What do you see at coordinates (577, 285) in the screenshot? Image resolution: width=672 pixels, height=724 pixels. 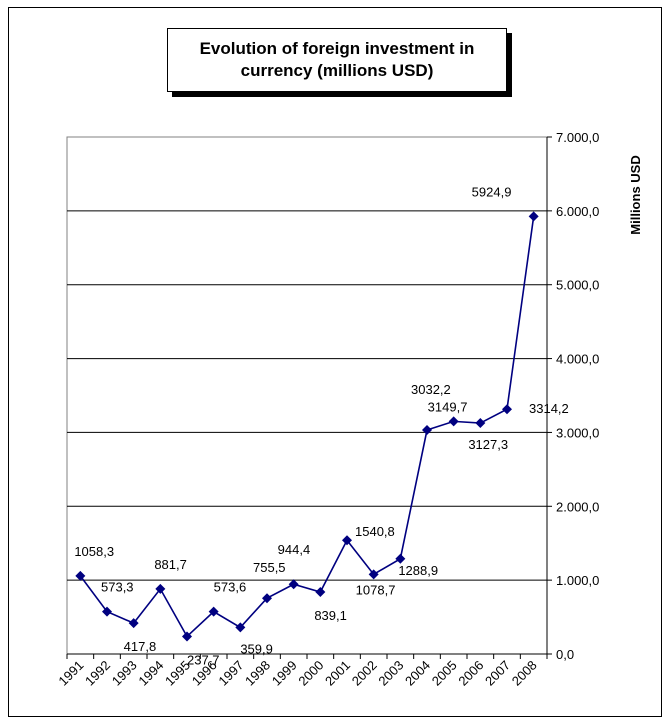 I see `y-tick-label: 5.000,0` at bounding box center [577, 285].